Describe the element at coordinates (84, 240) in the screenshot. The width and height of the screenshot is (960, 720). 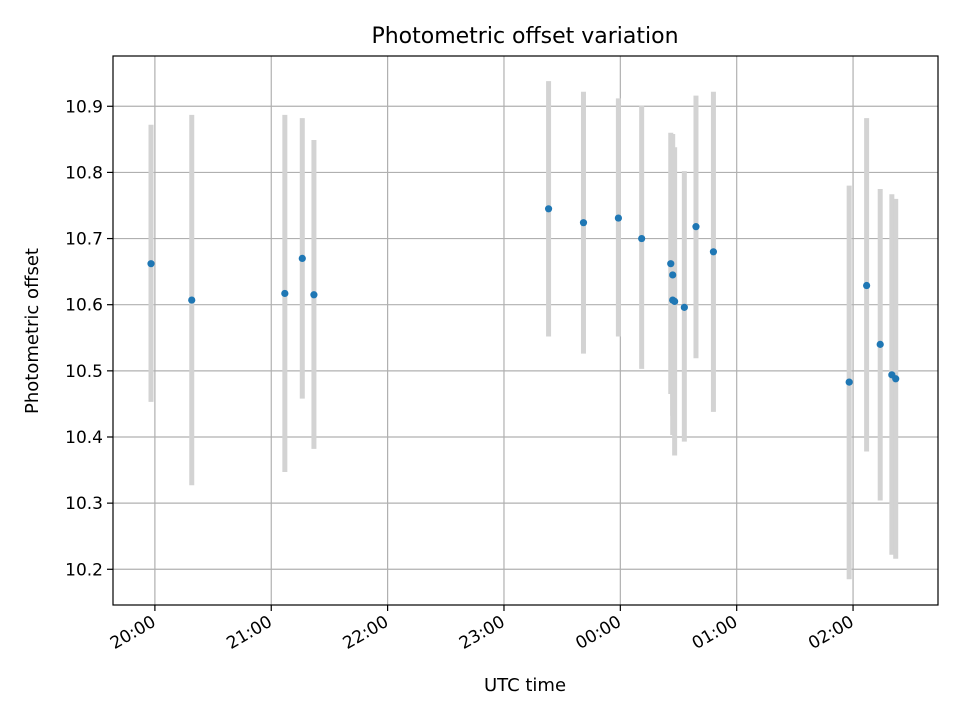
I see `y-tick-label: 10.7` at that location.